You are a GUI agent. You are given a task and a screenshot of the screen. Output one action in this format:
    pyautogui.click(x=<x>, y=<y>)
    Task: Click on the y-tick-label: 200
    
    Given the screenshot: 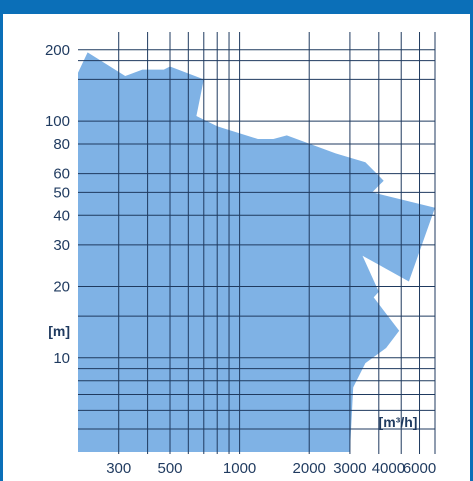 What is the action you would take?
    pyautogui.click(x=57, y=50)
    